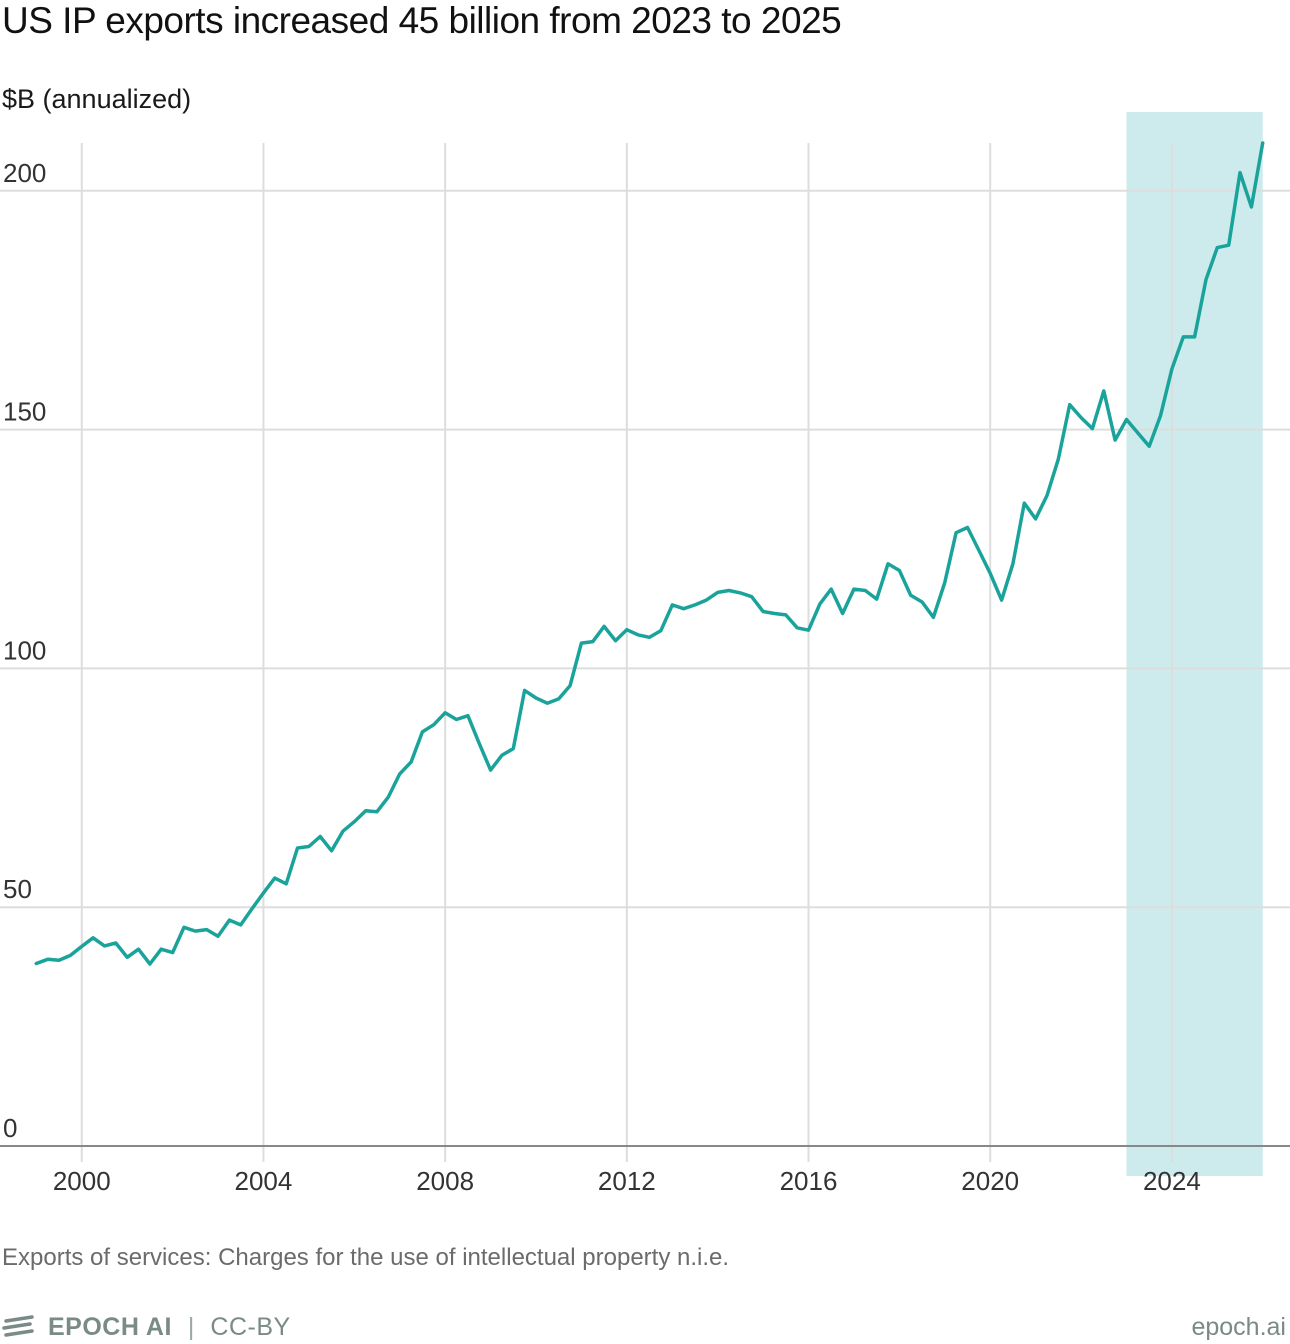  What do you see at coordinates (445, 1181) in the screenshot?
I see `x-tick-label: 2008` at bounding box center [445, 1181].